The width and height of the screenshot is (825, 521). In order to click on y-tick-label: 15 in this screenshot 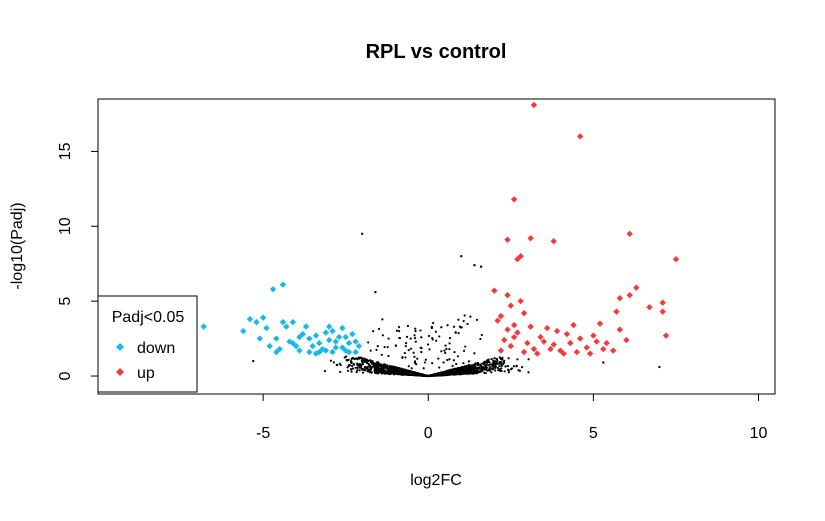, I will do `click(65, 151)`.